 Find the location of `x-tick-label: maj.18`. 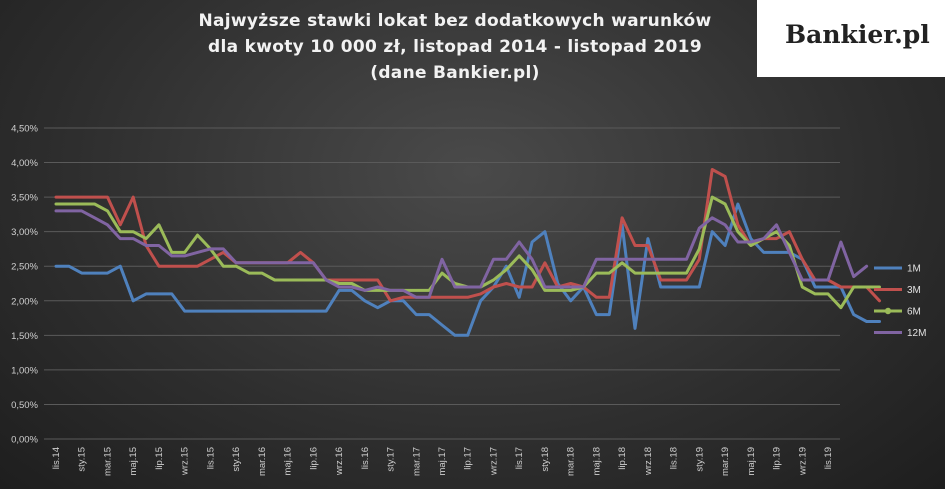

x-tick-label: maj.18 is located at coordinates (596, 461).